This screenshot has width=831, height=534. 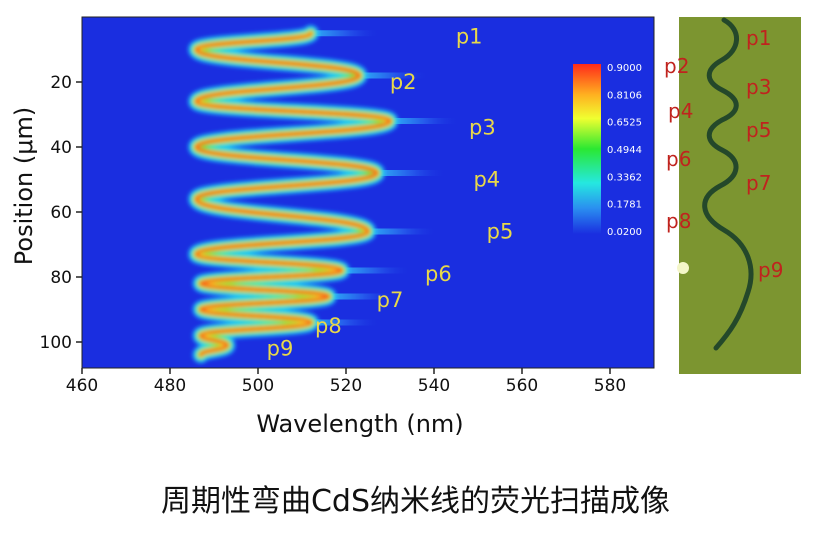 What do you see at coordinates (678, 221) in the screenshot?
I see `photo-label-p8: p8` at bounding box center [678, 221].